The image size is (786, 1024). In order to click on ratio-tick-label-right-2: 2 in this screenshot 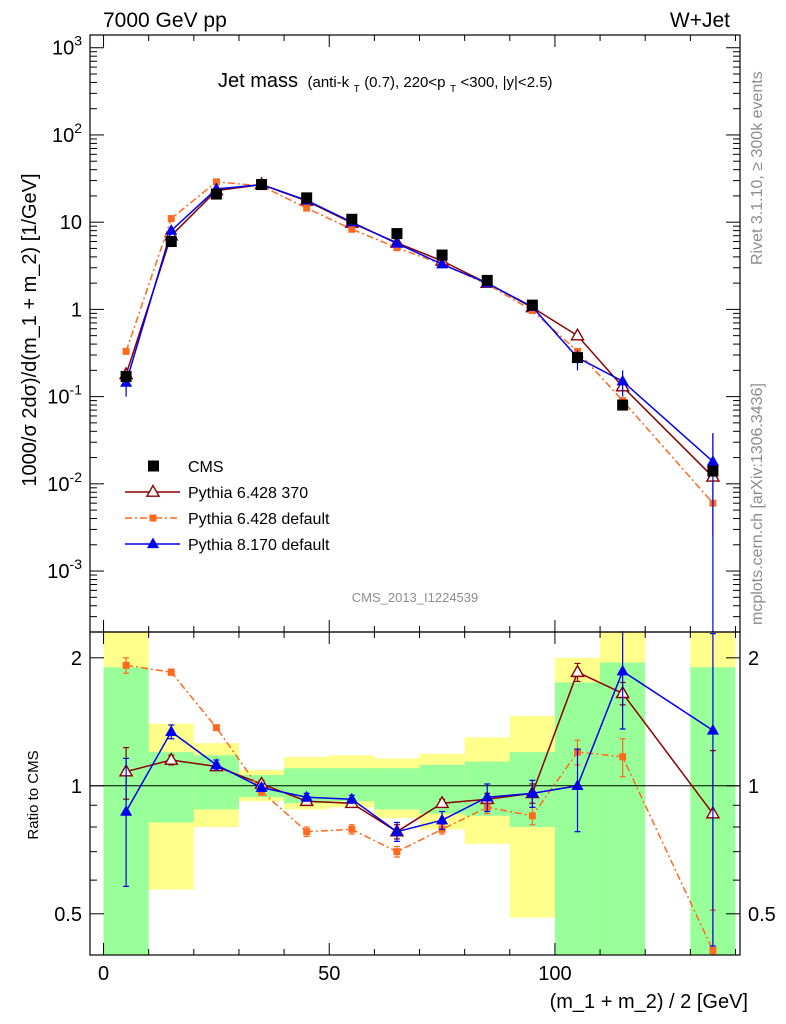, I will do `click(753, 659)`.